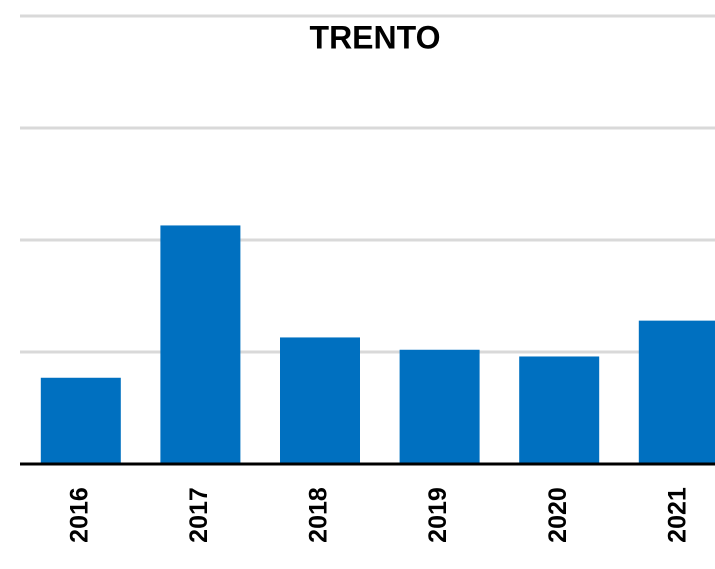 The width and height of the screenshot is (715, 569). I want to click on x-tick-label: 2019, so click(438, 515).